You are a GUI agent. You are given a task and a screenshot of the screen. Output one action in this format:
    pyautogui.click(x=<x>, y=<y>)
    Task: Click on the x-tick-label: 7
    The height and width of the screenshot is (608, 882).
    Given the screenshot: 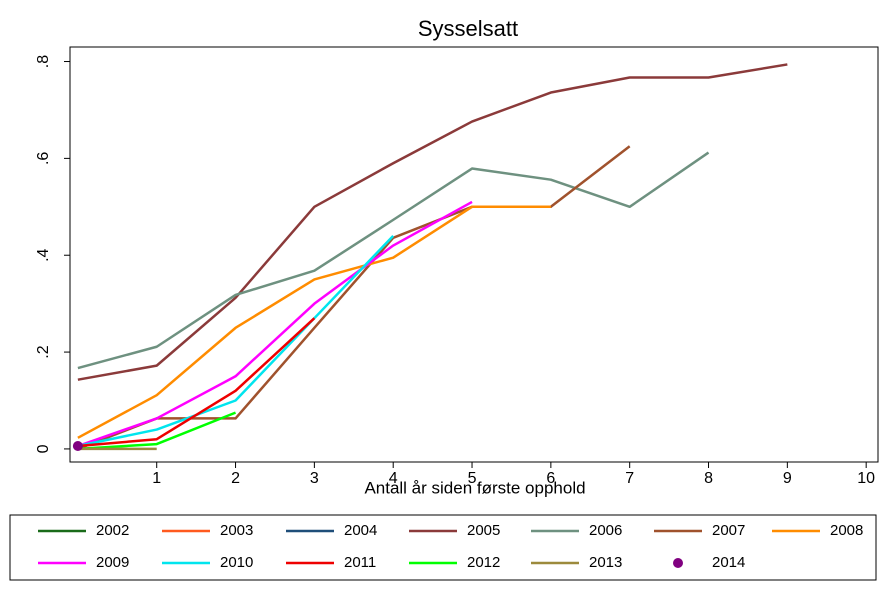 What is the action you would take?
    pyautogui.click(x=629, y=478)
    